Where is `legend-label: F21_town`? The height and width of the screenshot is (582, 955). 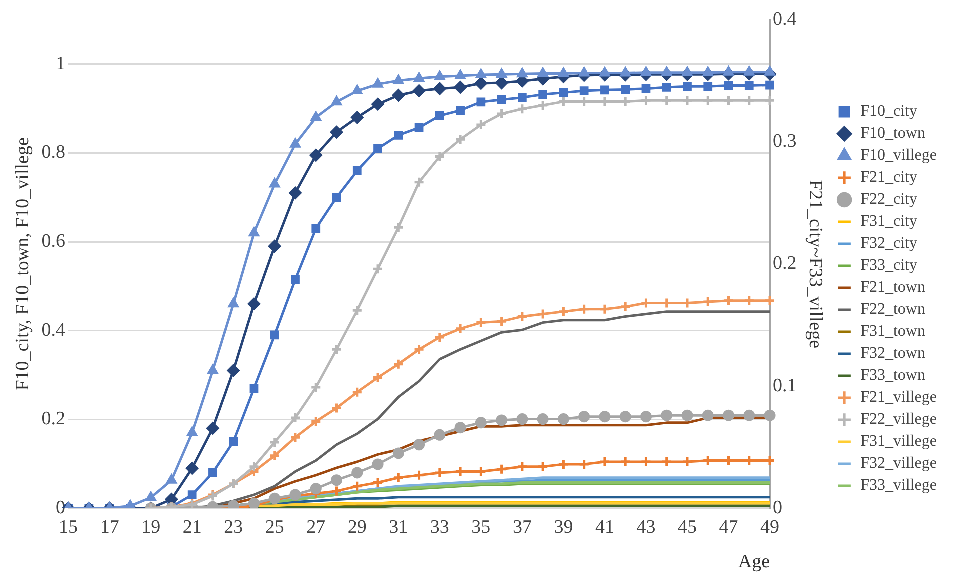 legend-label: F21_town is located at coordinates (893, 287).